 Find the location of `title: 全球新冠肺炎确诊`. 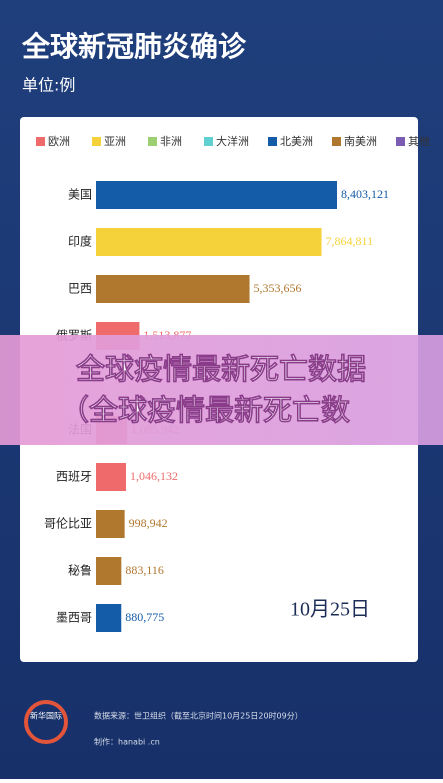

title: 全球新冠肺炎确诊 is located at coordinates (134, 46).